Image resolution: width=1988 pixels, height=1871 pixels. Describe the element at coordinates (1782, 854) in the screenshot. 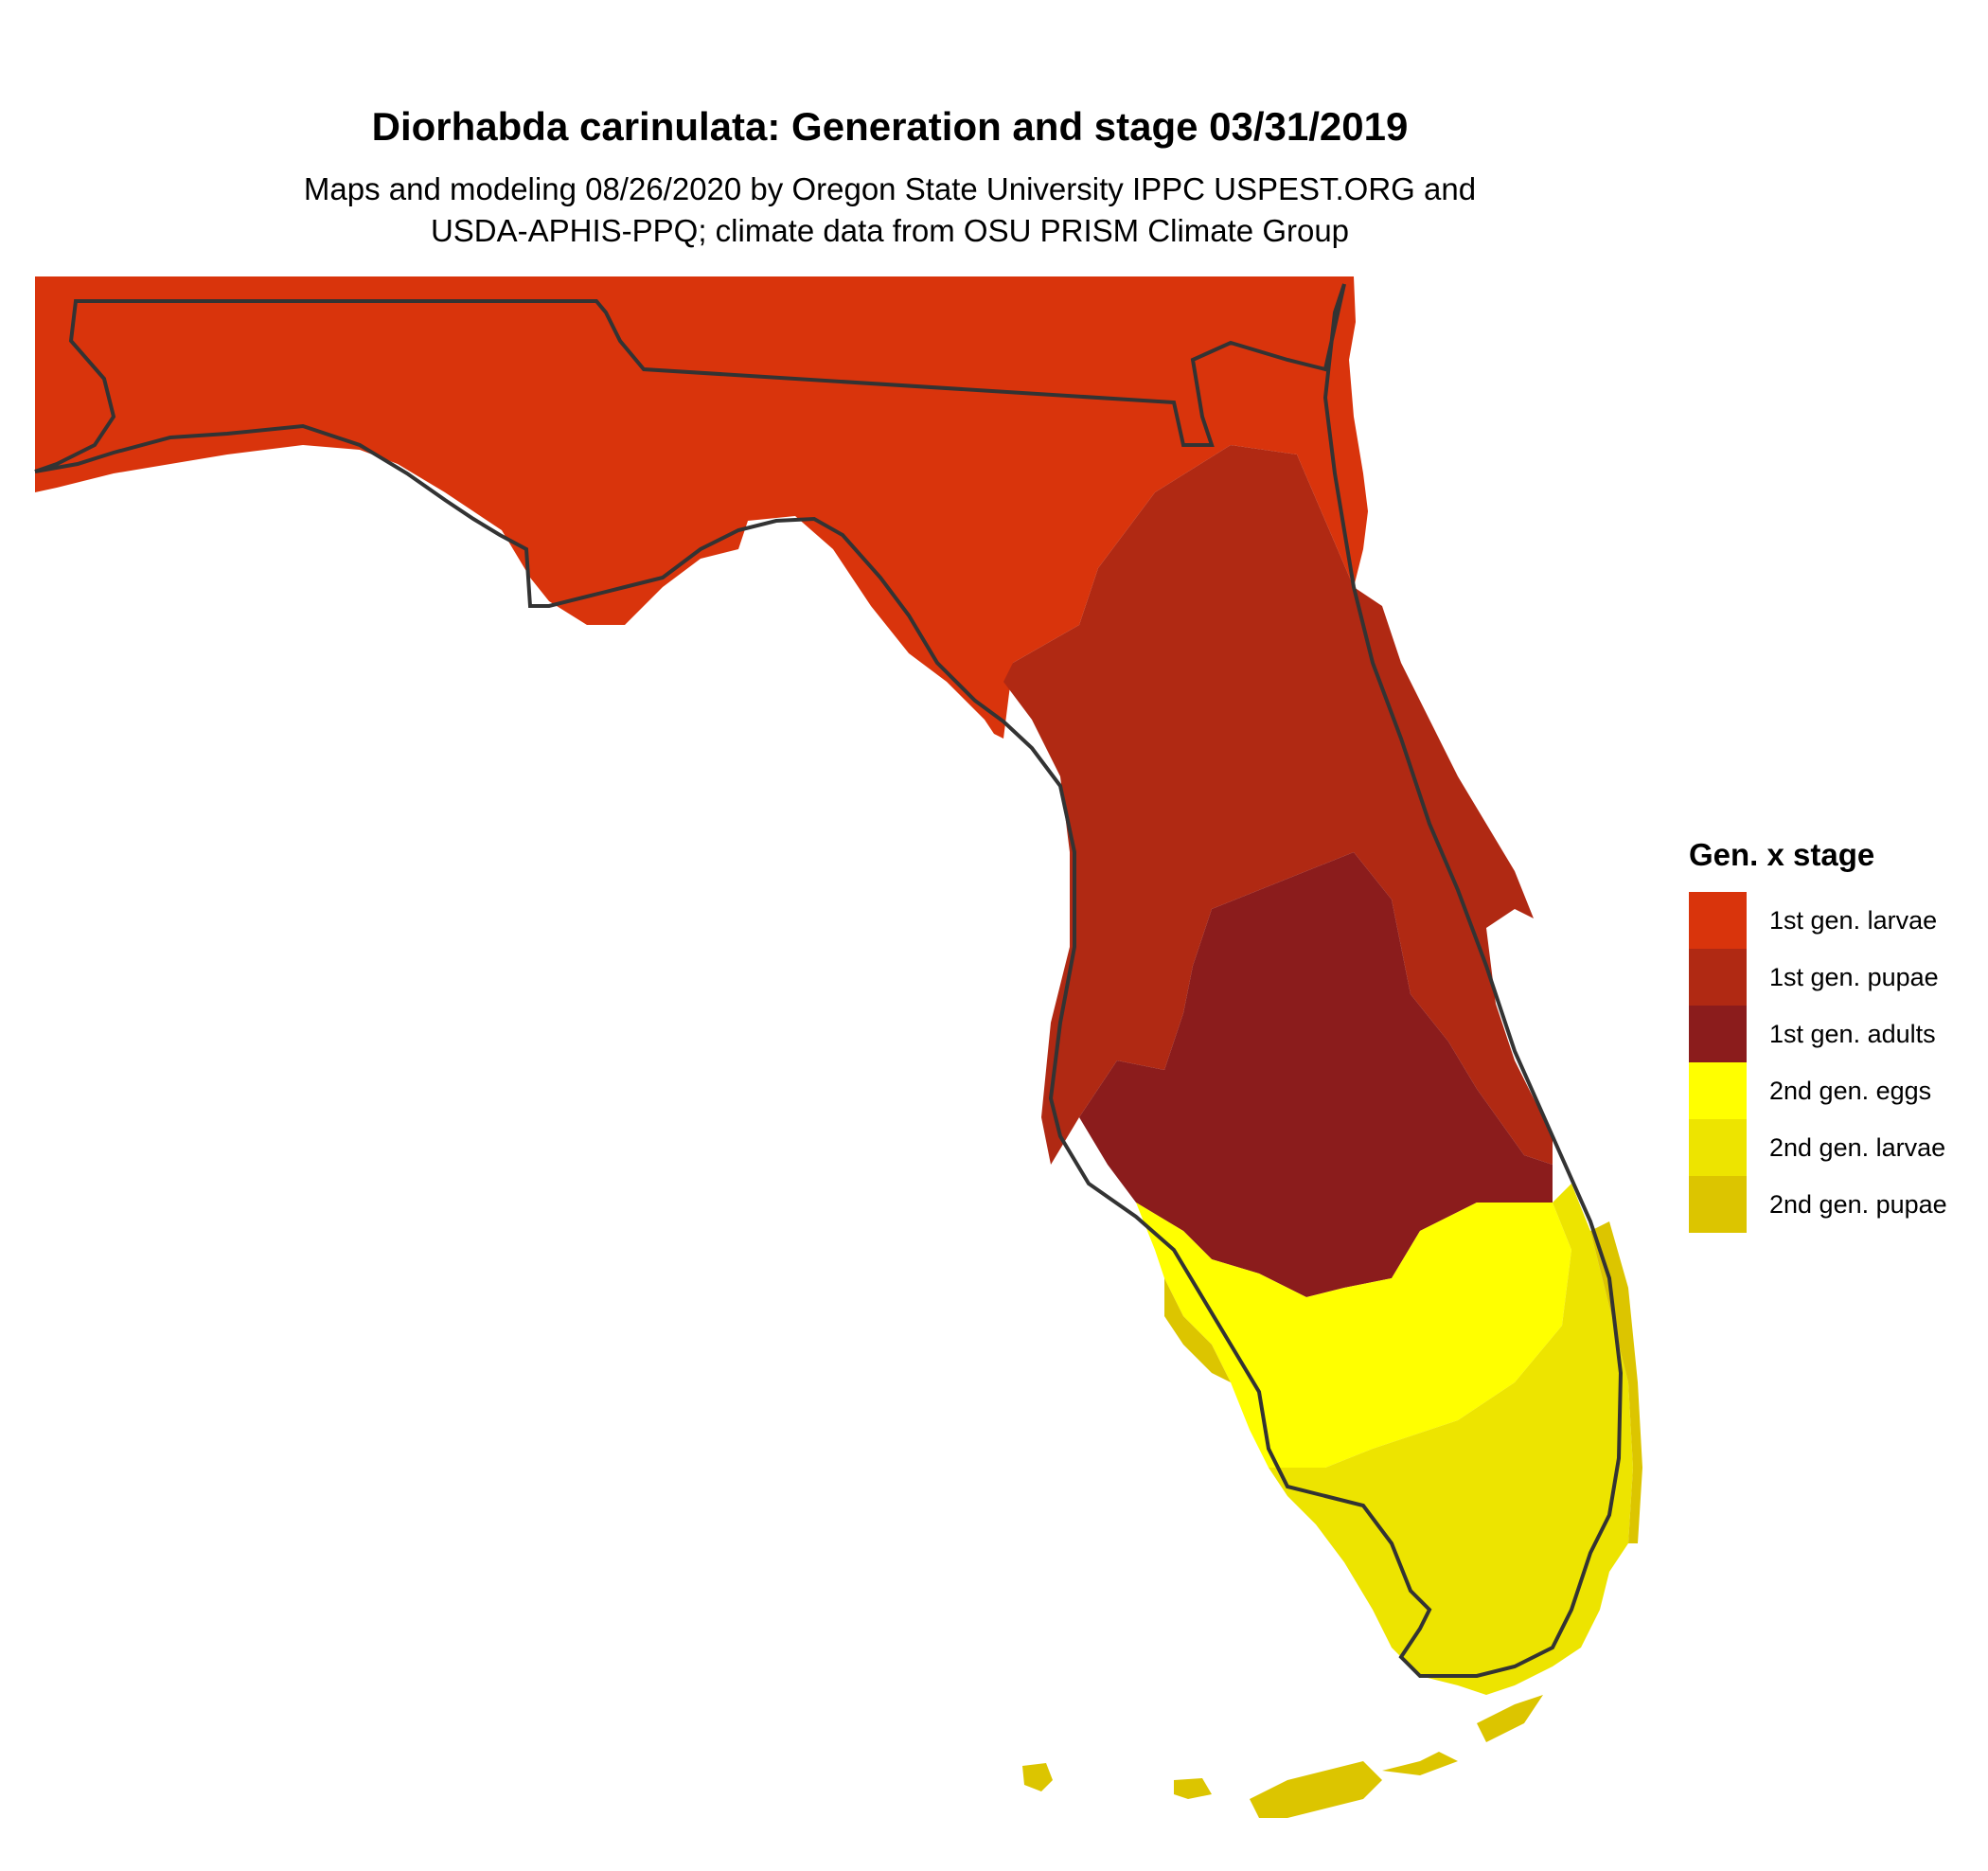

I see `legend-title: Gen. x stage` at that location.